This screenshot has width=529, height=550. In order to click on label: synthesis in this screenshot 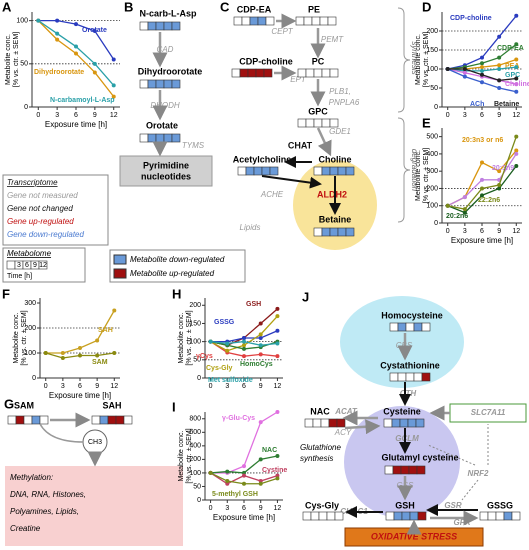, I will do `click(414, 57)`.